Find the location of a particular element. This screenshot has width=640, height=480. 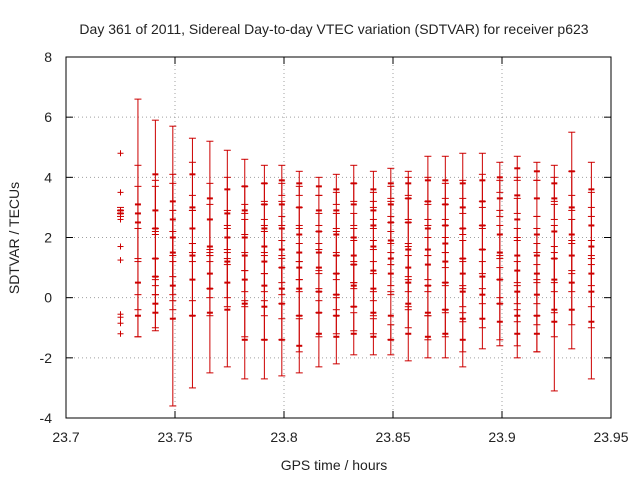

y-tick-label: -2 is located at coordinates (46, 358).